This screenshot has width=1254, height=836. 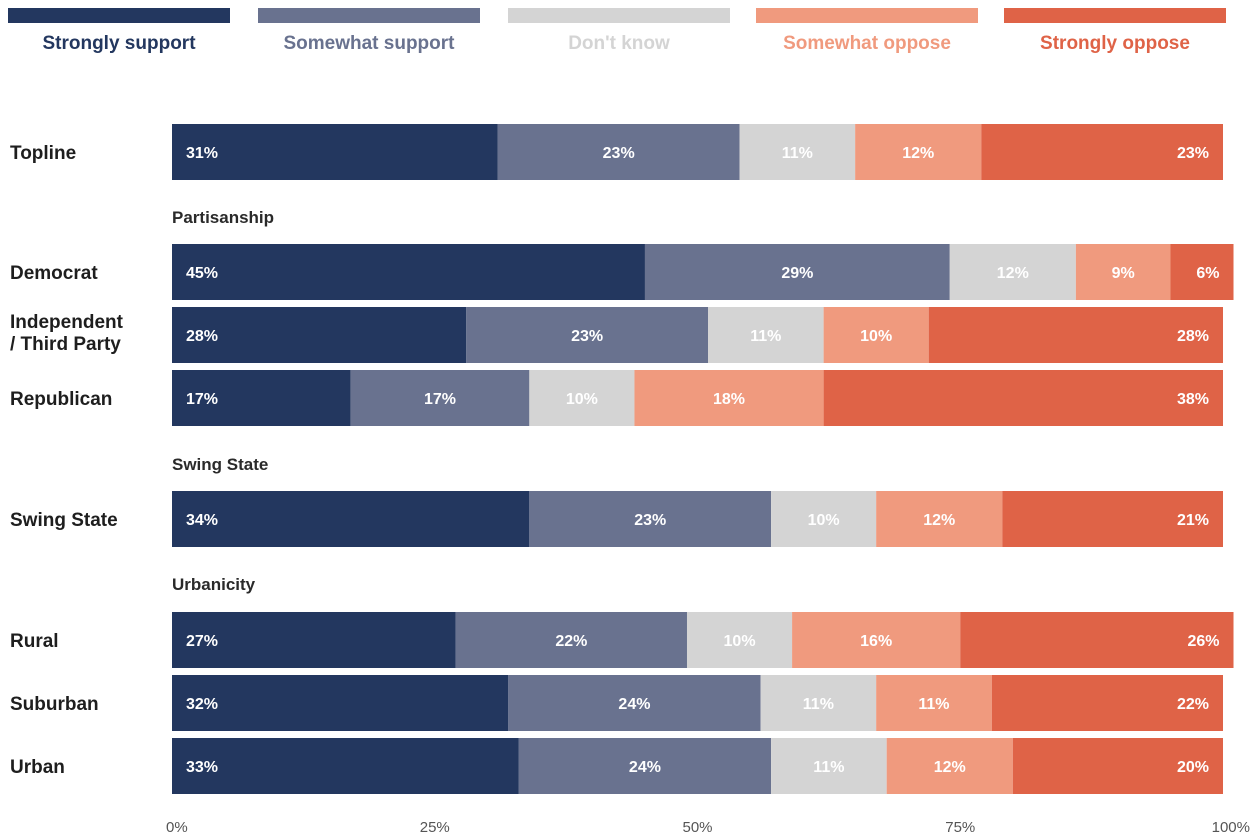 I want to click on data-label: 31%, so click(x=202, y=153).